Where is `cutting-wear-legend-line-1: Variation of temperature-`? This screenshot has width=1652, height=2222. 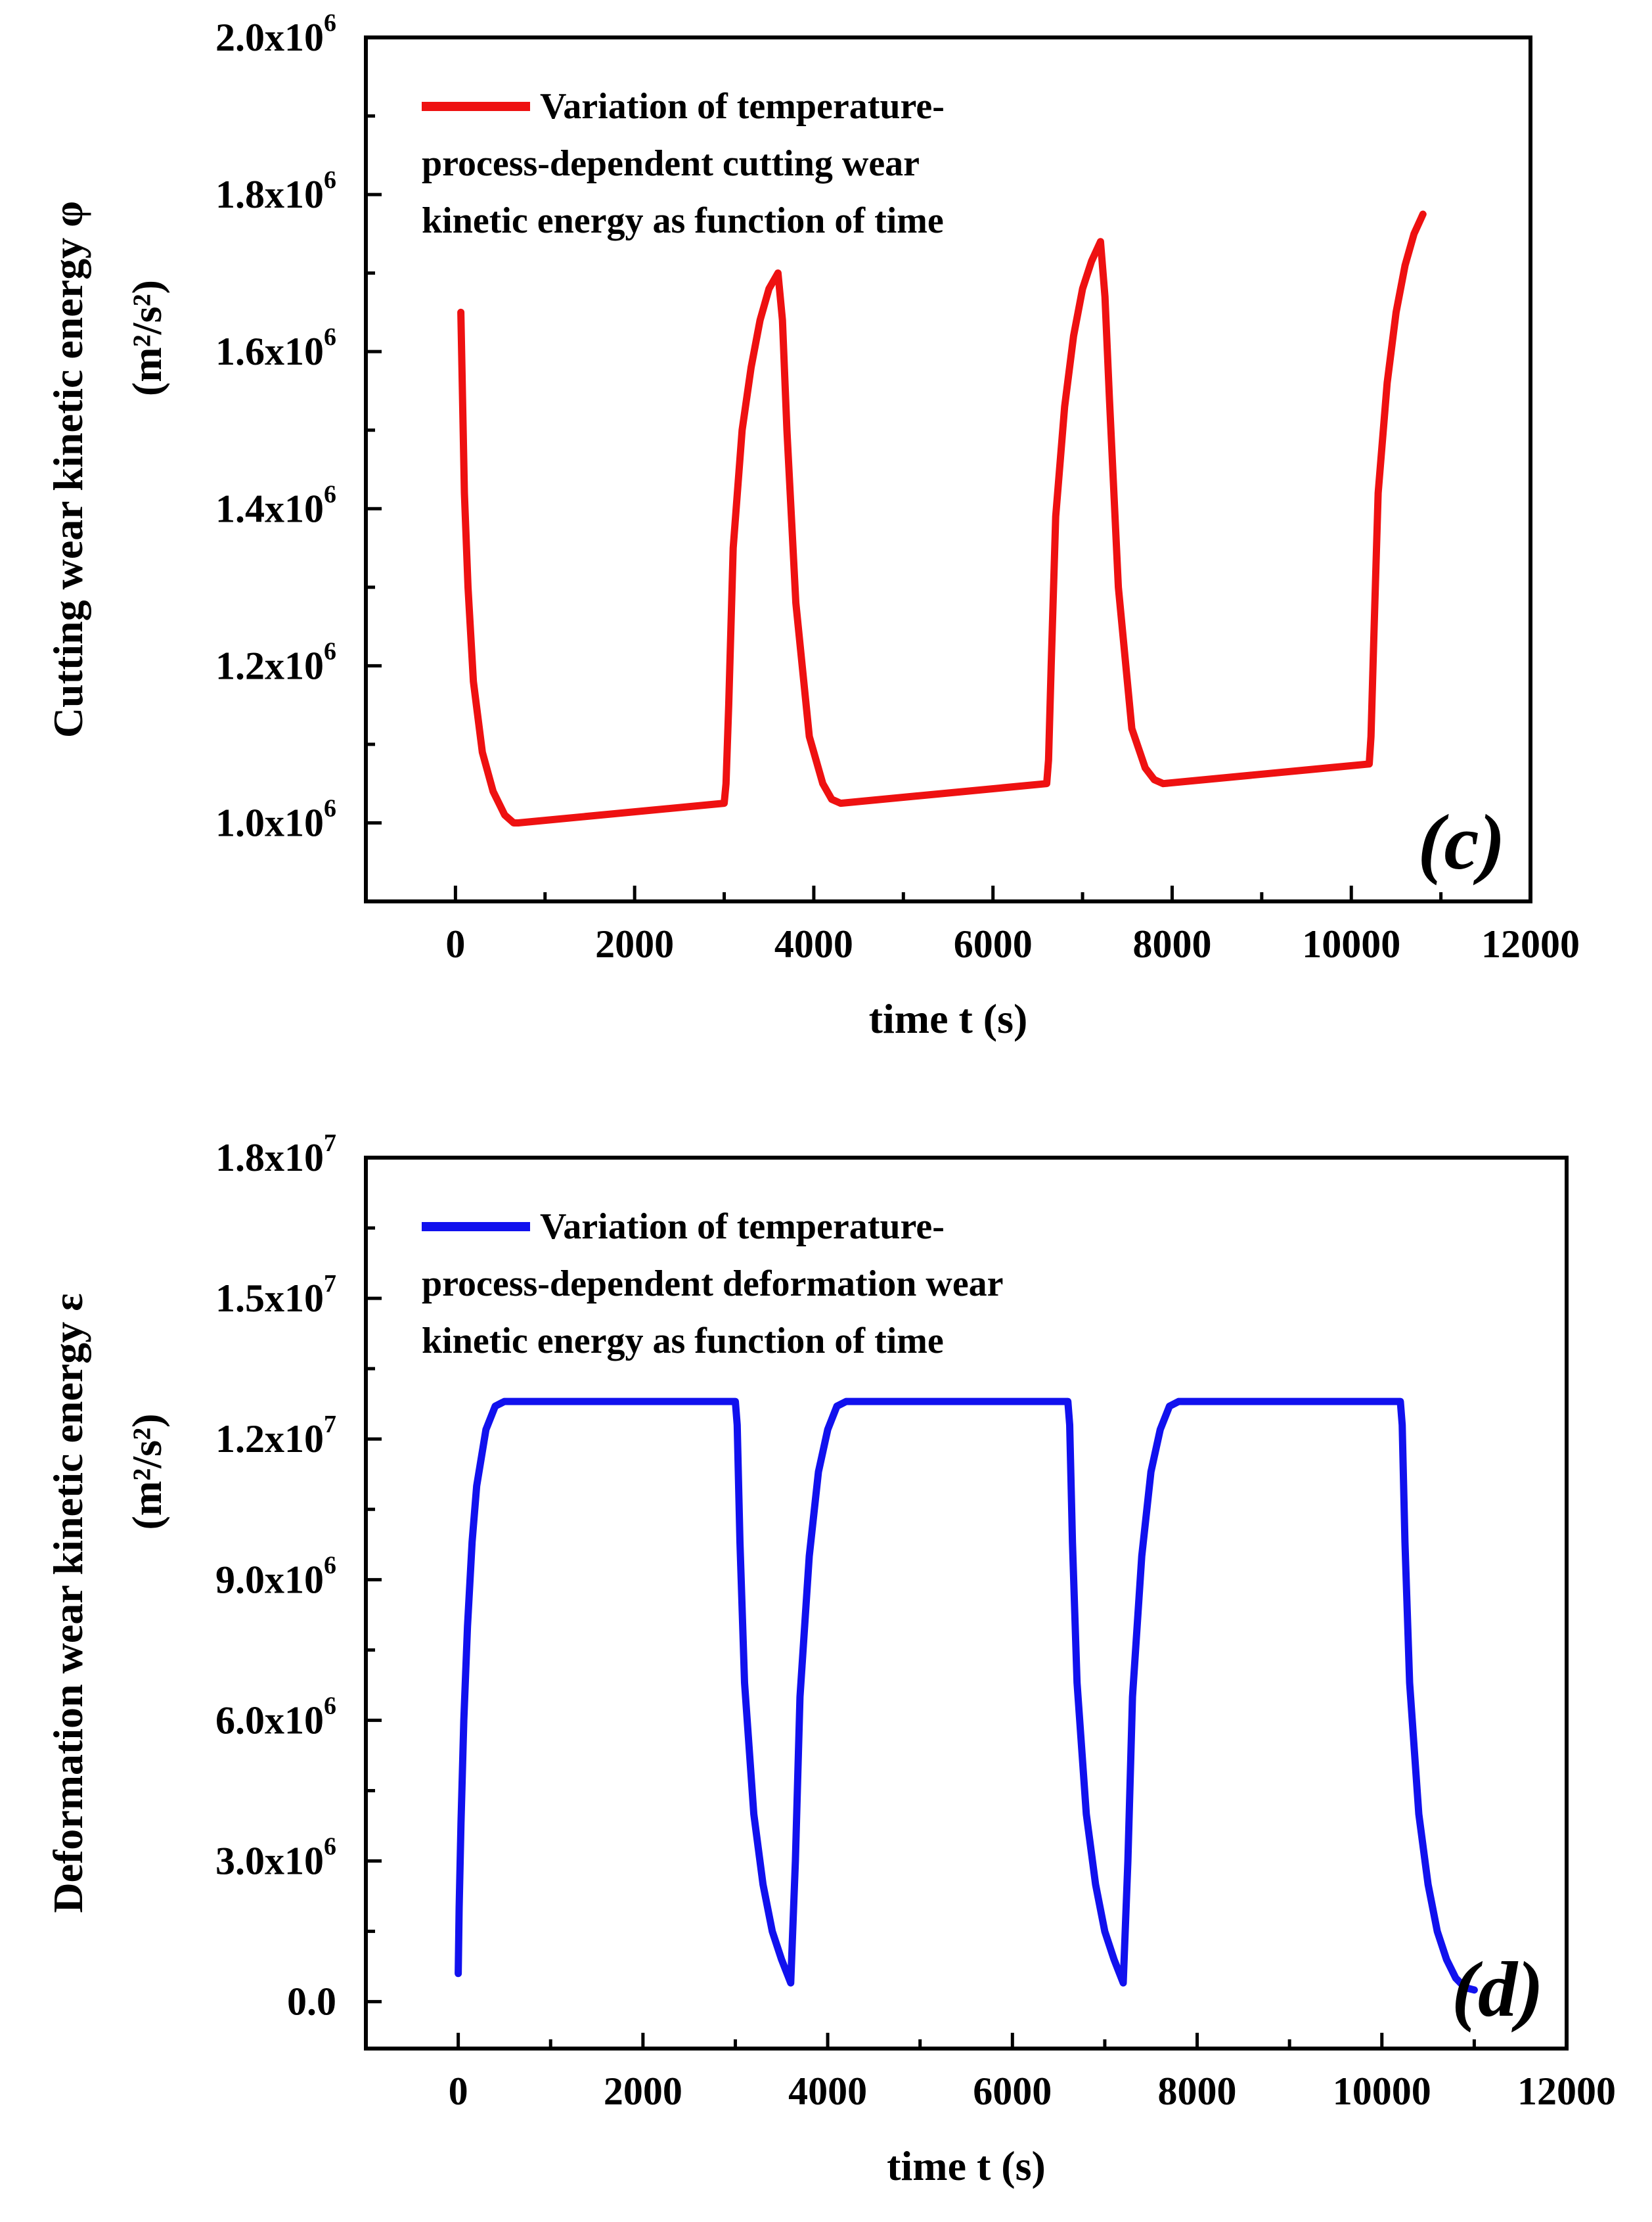 cutting-wear-legend-line-1: Variation of temperature- is located at coordinates (742, 106).